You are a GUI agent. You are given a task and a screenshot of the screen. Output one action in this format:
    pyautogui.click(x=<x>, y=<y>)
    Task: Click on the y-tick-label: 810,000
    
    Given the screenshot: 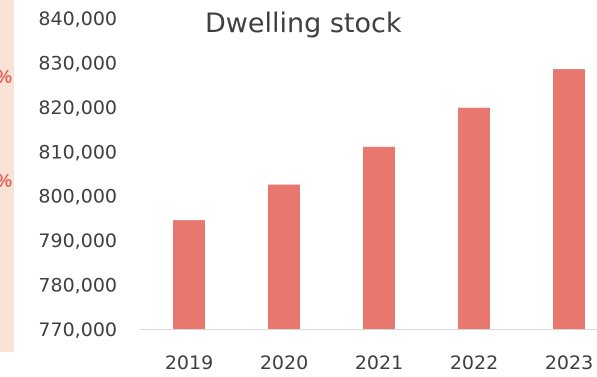 What is the action you would take?
    pyautogui.click(x=77, y=152)
    